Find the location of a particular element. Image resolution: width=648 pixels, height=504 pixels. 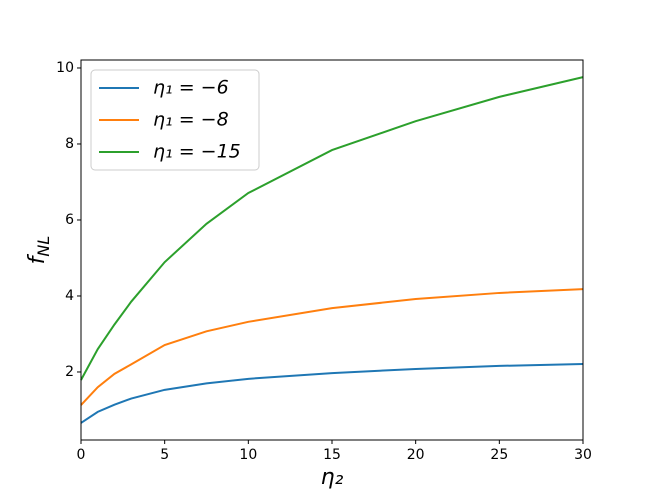

x-tick-label: 30 is located at coordinates (583, 455).